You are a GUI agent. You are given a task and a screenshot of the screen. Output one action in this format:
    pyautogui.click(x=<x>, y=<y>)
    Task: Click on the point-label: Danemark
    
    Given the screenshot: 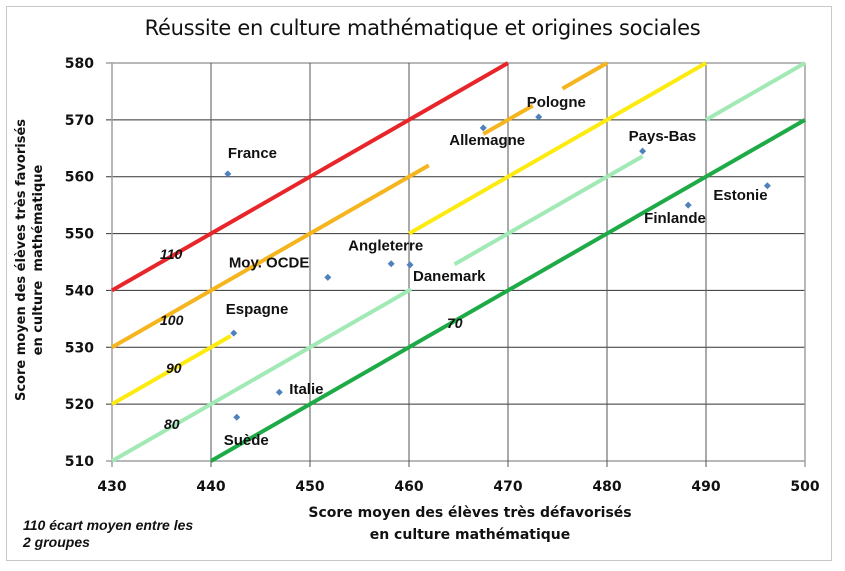 What is the action you would take?
    pyautogui.click(x=449, y=276)
    